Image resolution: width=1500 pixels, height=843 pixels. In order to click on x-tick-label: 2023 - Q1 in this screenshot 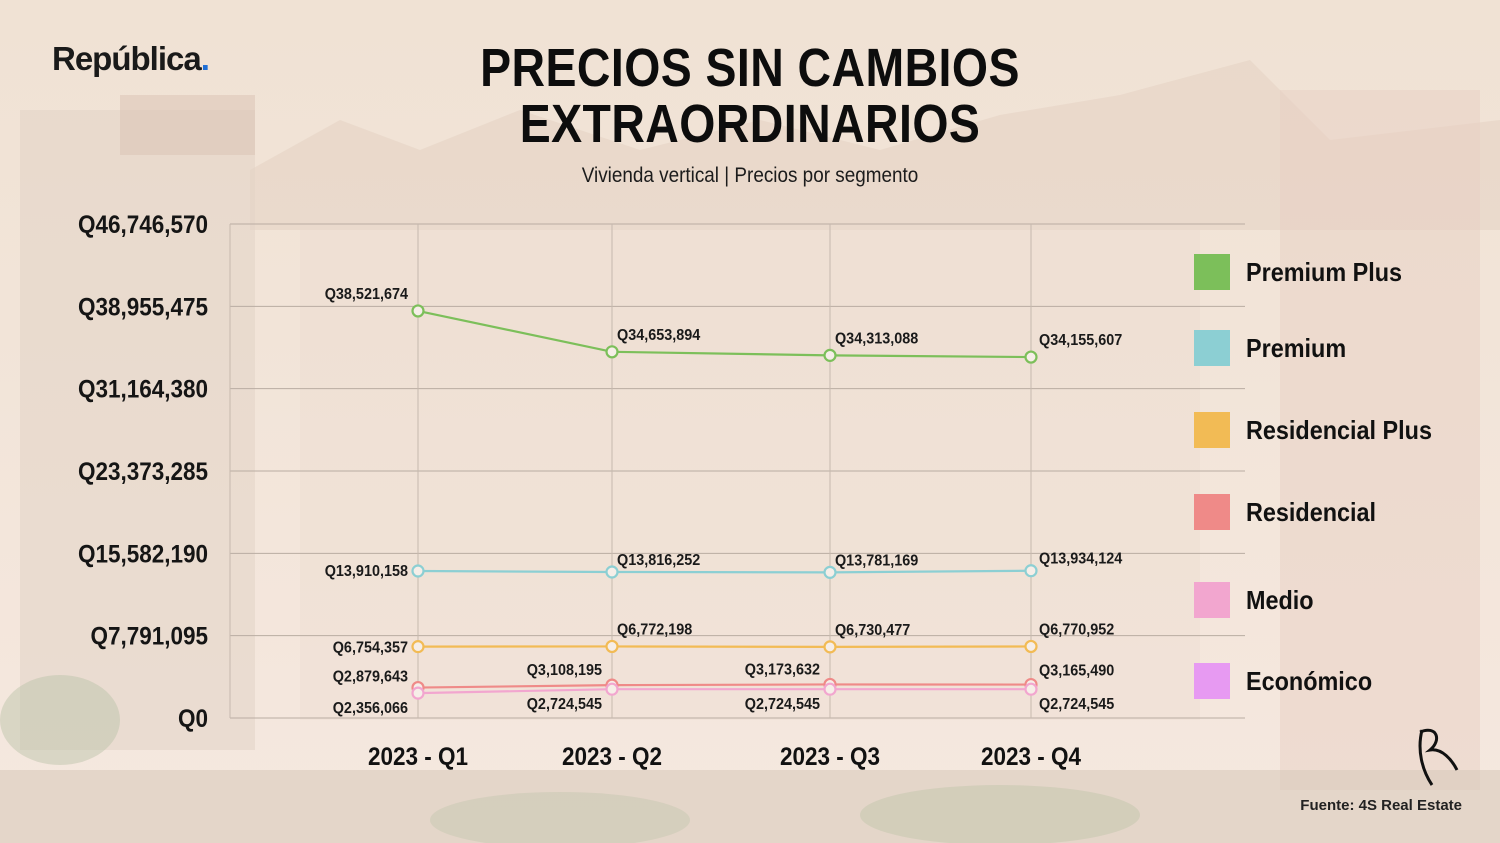, I will do `click(418, 757)`.